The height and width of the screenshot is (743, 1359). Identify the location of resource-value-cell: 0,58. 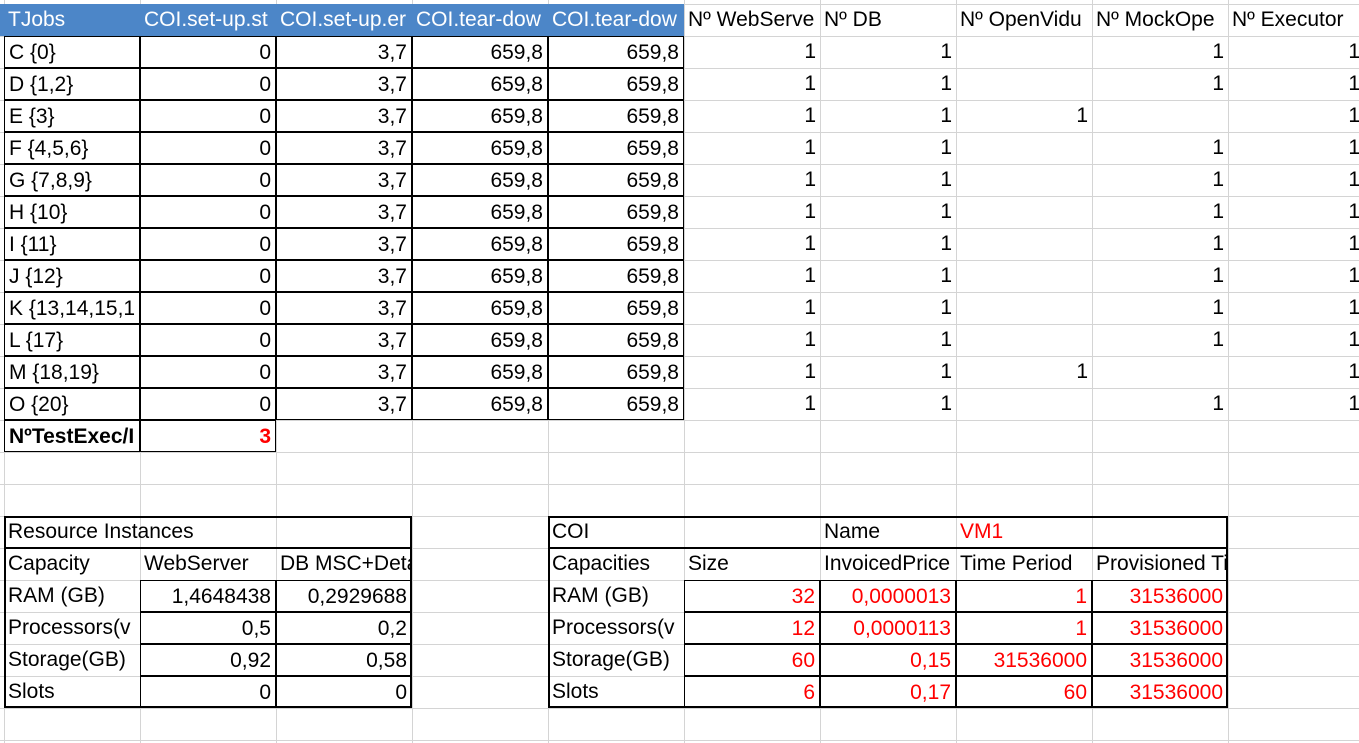
(344, 660).